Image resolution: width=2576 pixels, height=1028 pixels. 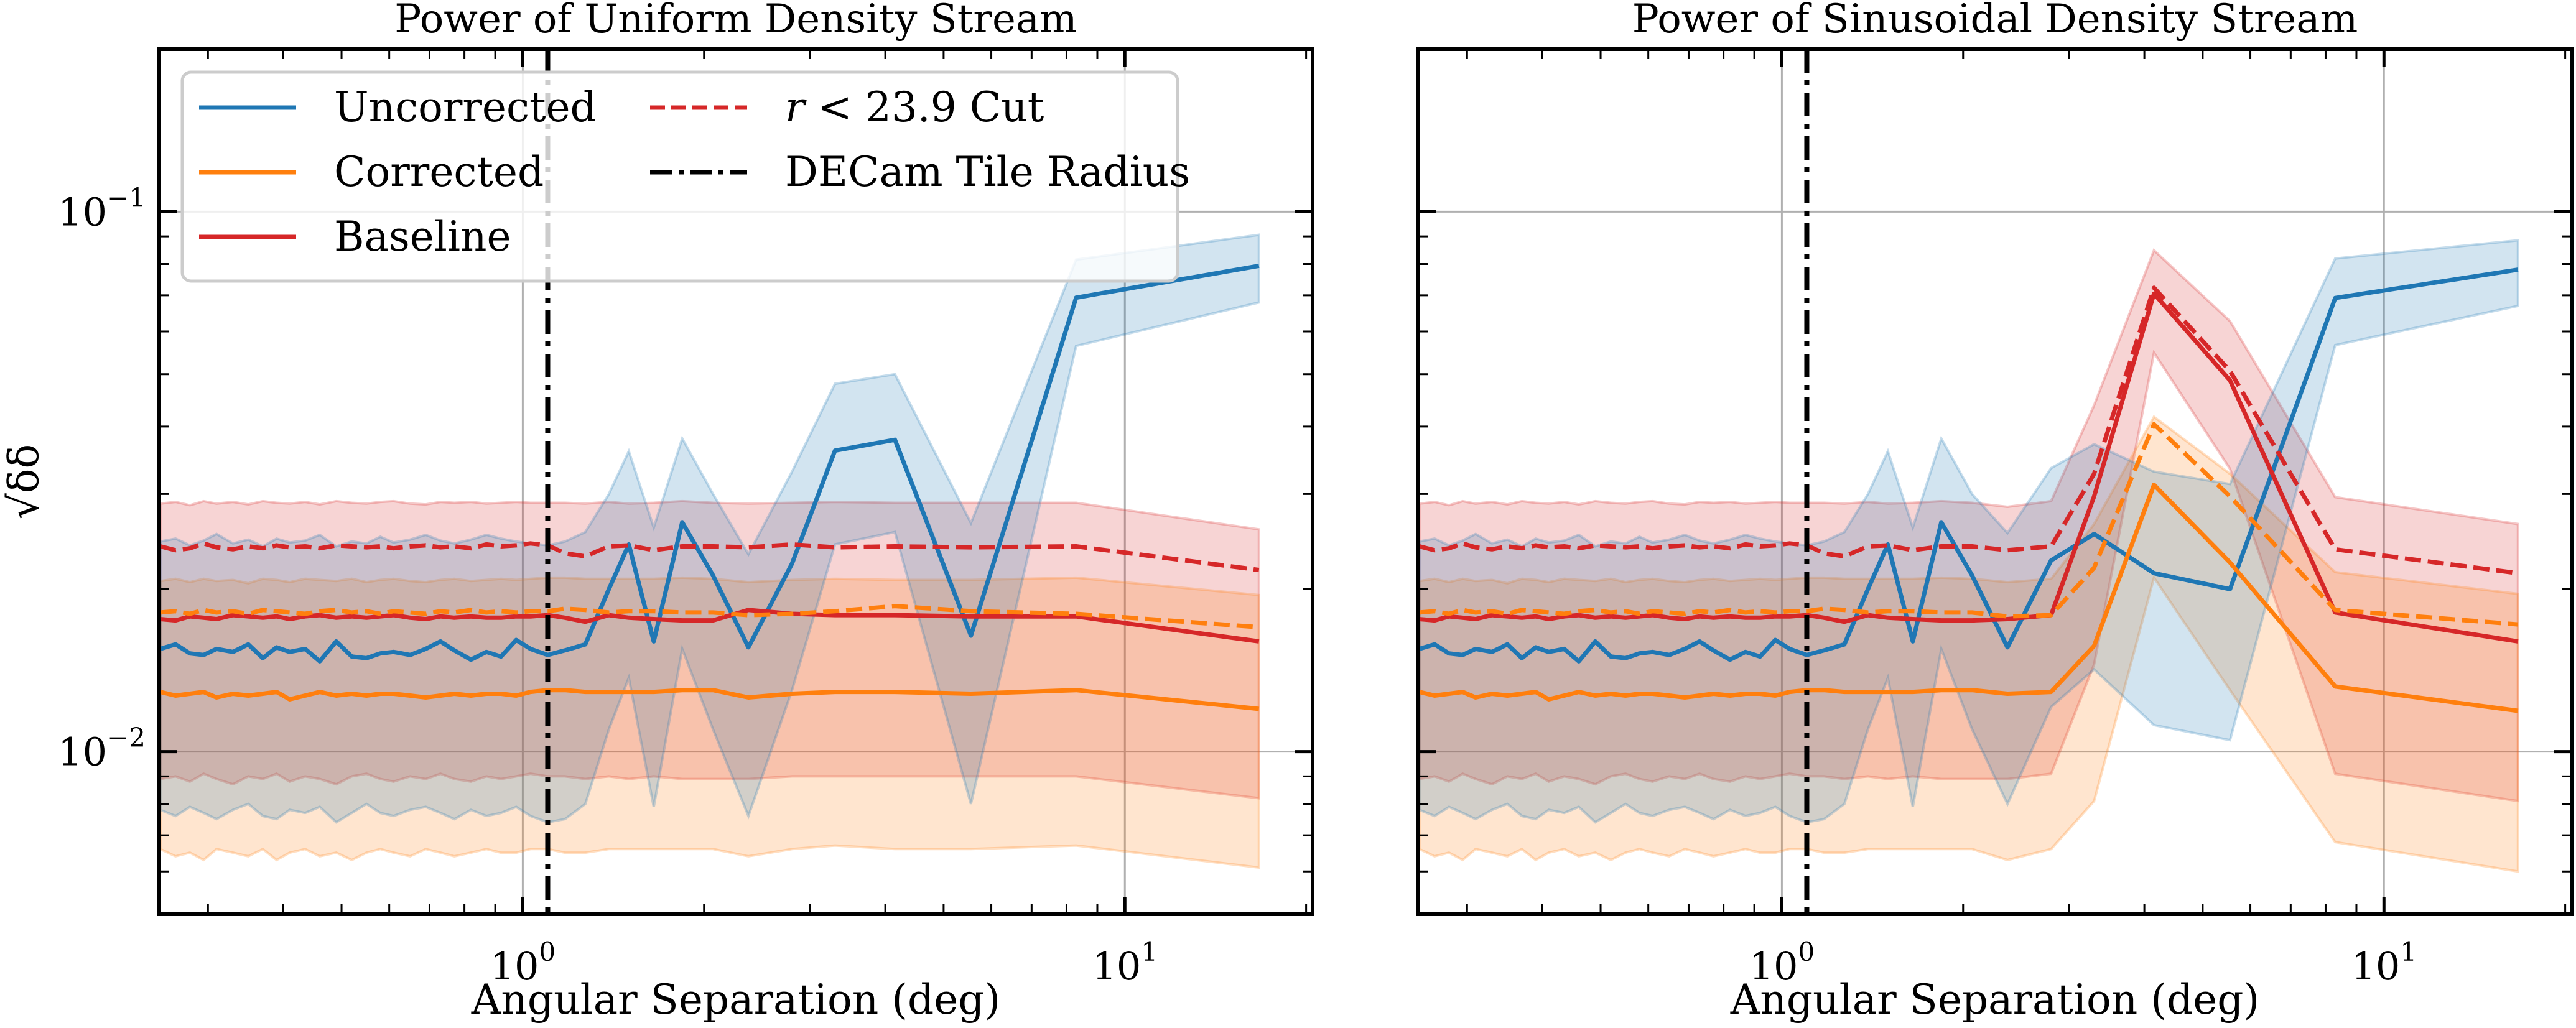 What do you see at coordinates (126, 738) in the screenshot?
I see `y-tick-label-exponent: −2` at bounding box center [126, 738].